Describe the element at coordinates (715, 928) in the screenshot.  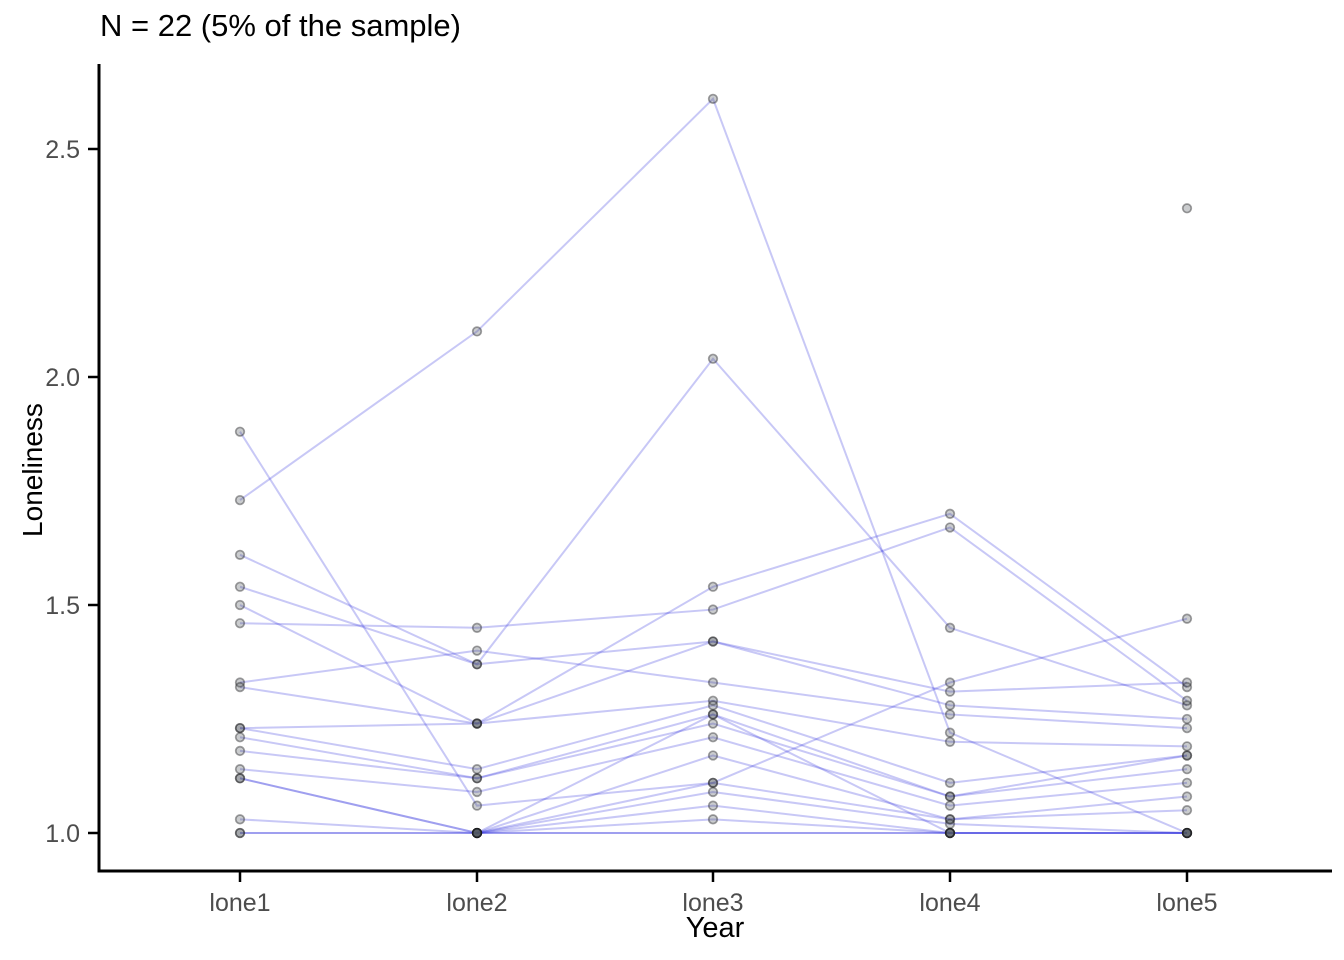
I see `x-axis-title: Year` at that location.